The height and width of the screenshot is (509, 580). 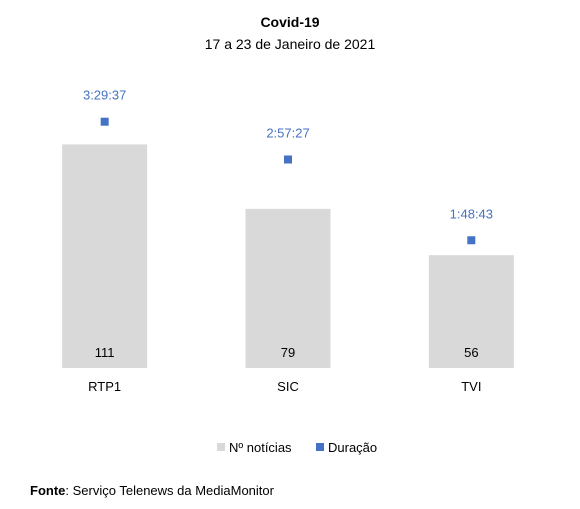 I want to click on bar-rtp1, so click(x=105, y=256).